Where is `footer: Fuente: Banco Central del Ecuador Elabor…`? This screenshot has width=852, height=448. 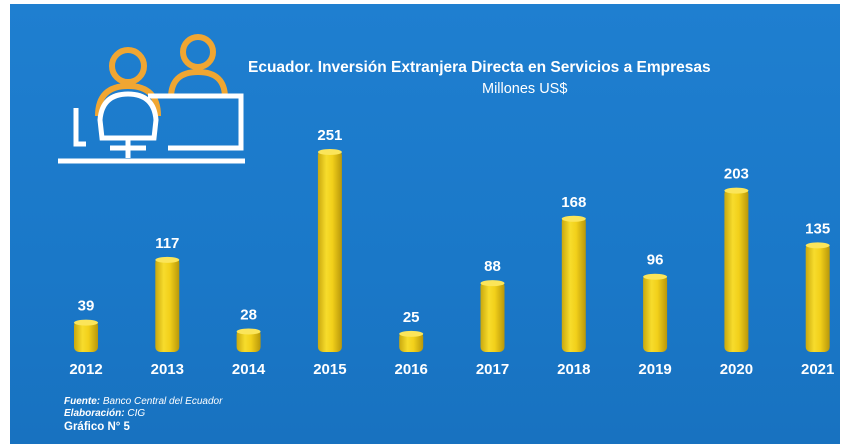
footer: Fuente: Banco Central del Ecuador Elabor… is located at coordinates (143, 414).